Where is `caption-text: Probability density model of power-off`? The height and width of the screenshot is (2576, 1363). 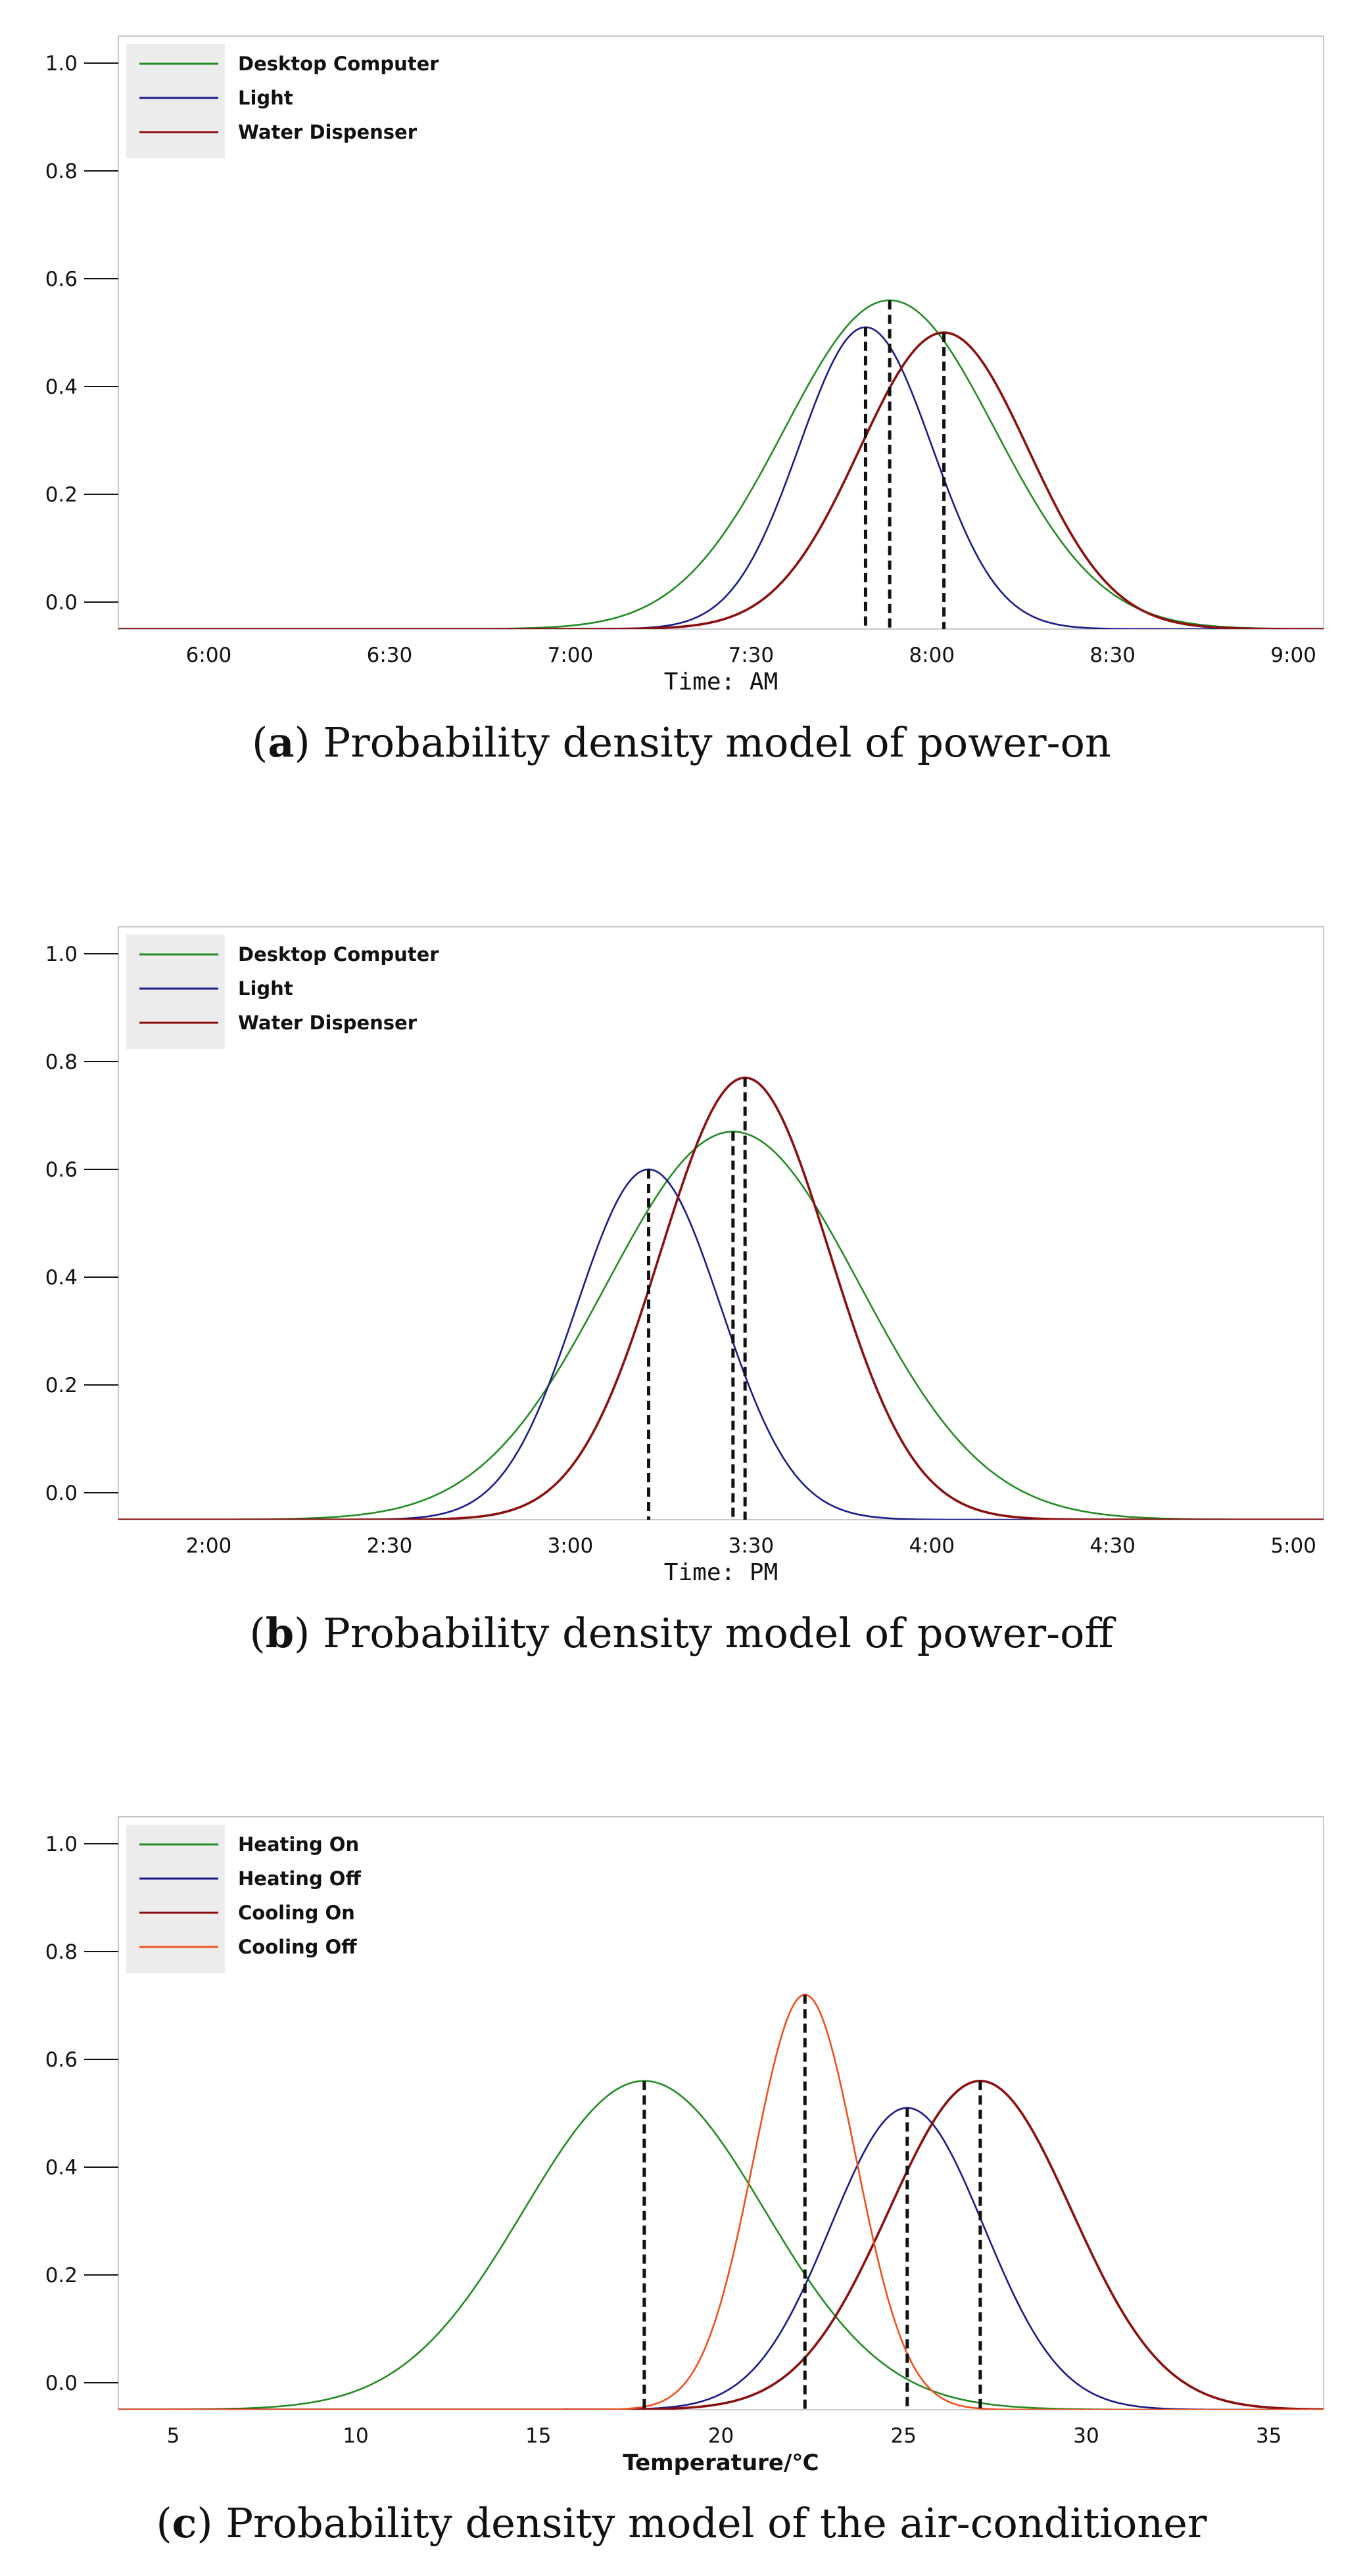 caption-text: Probability density model of power-off is located at coordinates (712, 1633).